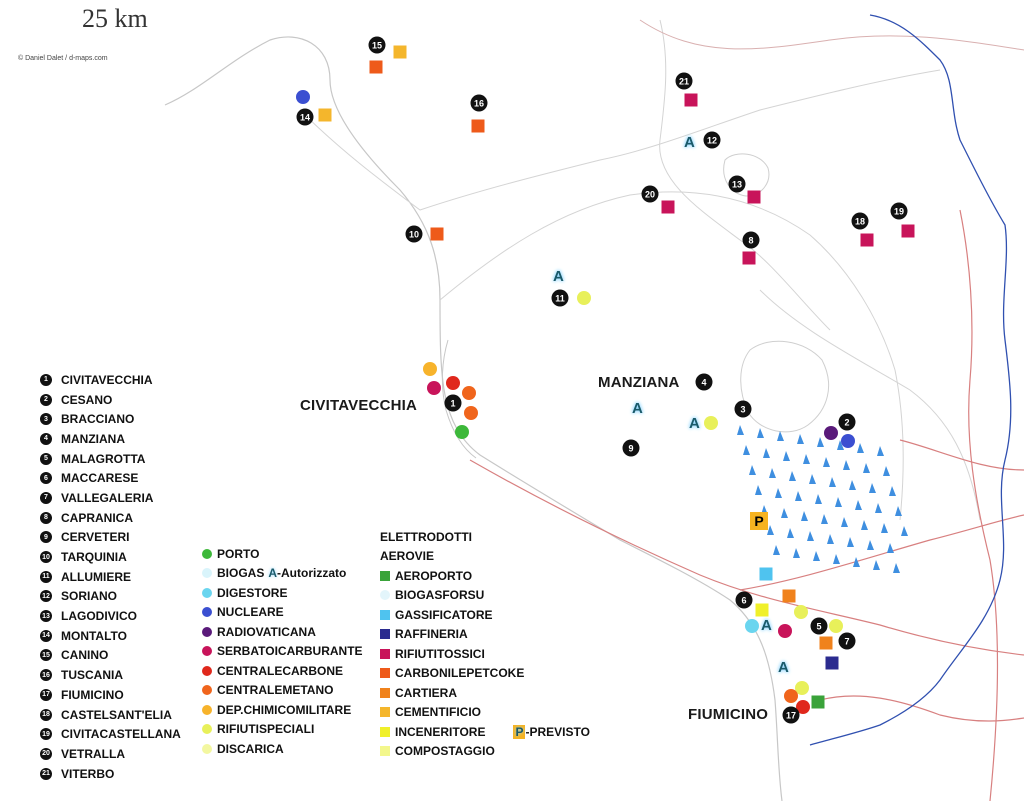  I want to click on town-badge-number: 20, so click(650, 195).